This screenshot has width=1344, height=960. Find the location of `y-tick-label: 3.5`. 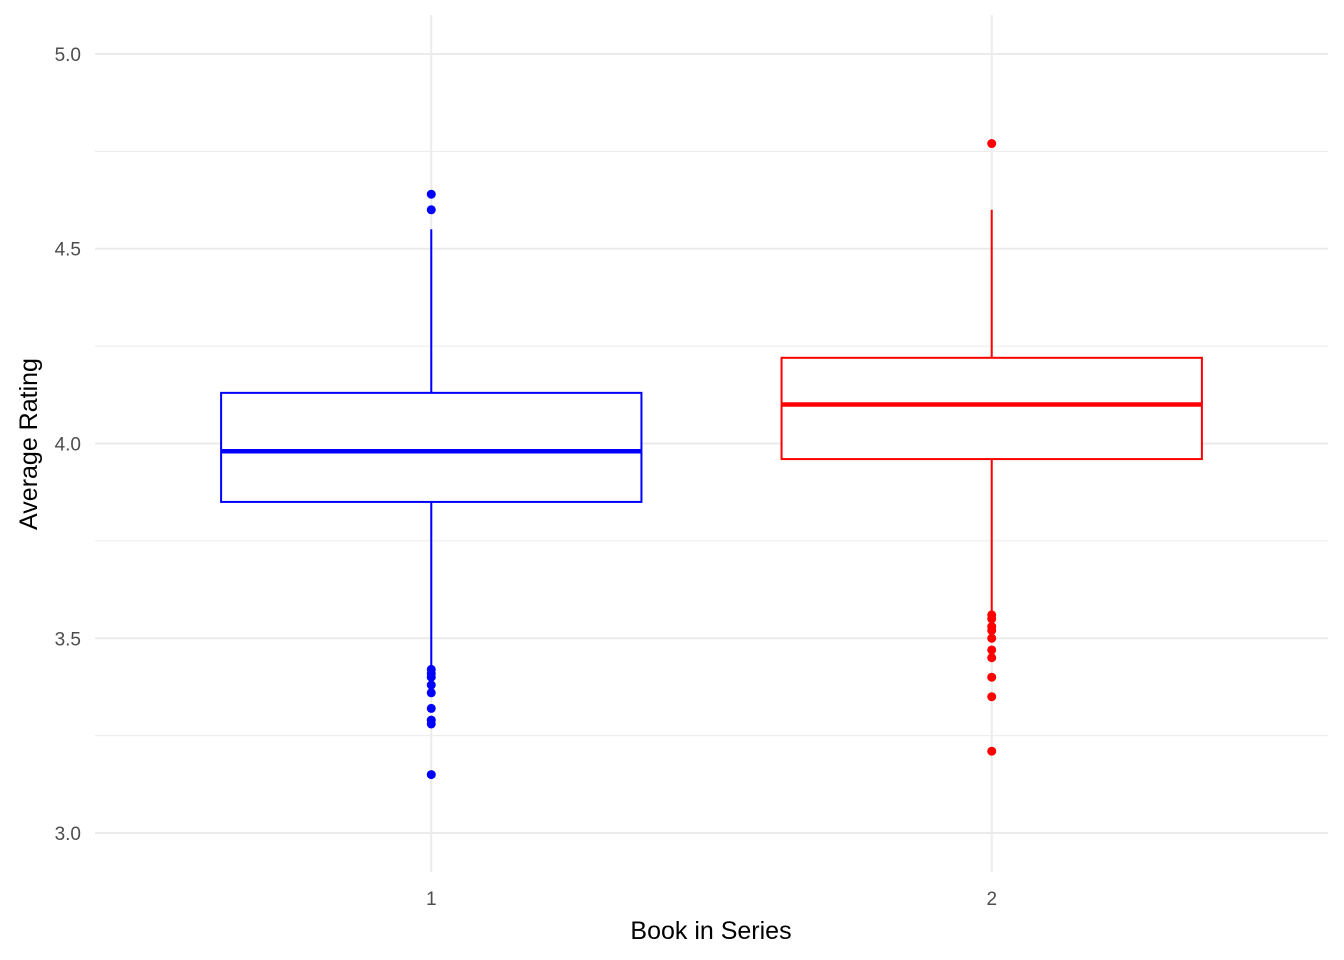

y-tick-label: 3.5 is located at coordinates (68, 639).